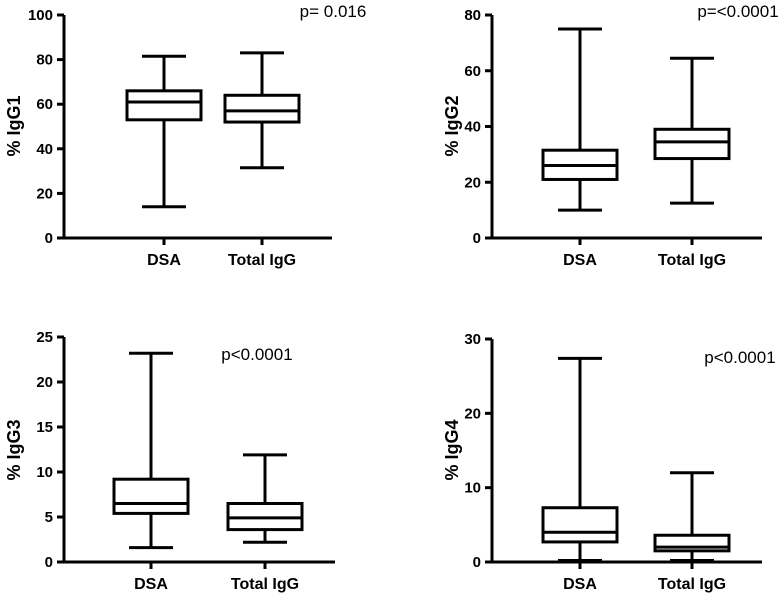 The width and height of the screenshot is (784, 595). Describe the element at coordinates (44, 149) in the screenshot. I see `panel1-y-tick-label-2: 40` at that location.